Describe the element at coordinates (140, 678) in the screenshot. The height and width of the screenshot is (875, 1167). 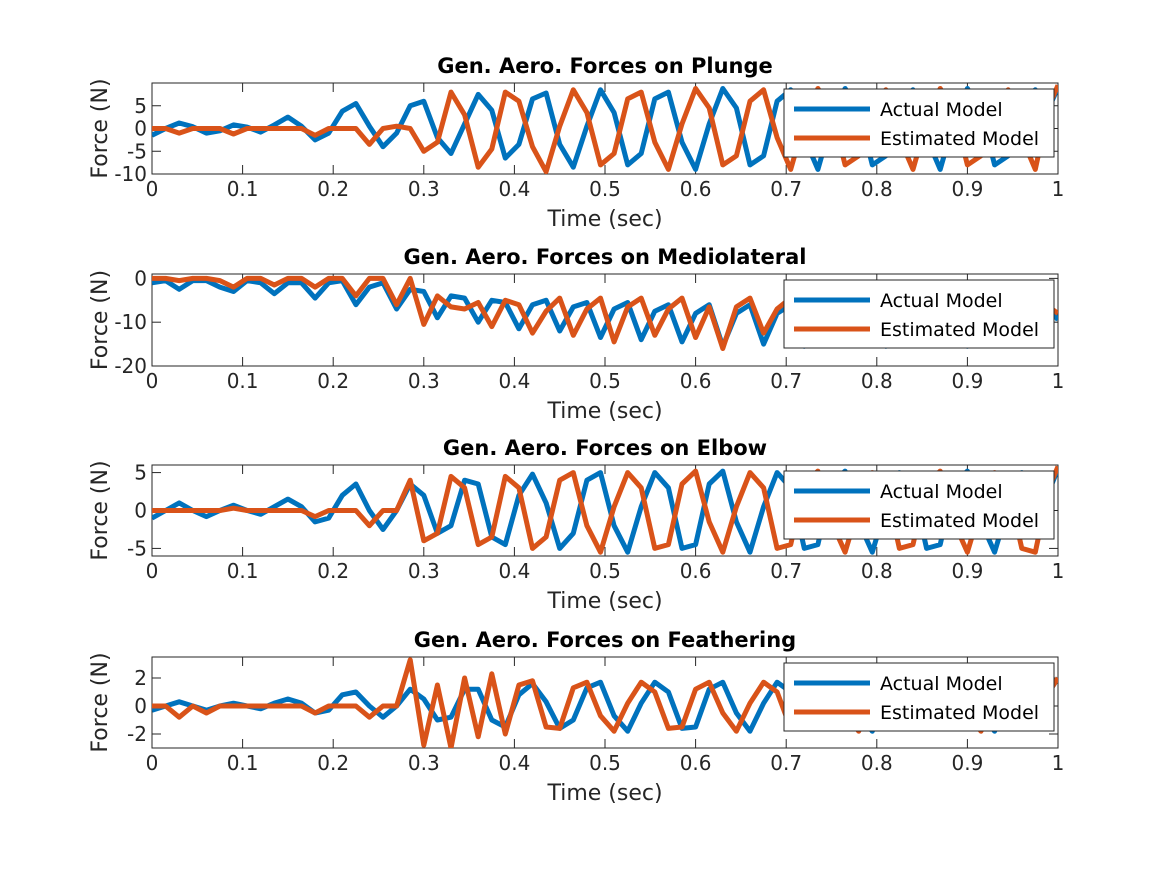
I see `y-tick-label: 2` at that location.